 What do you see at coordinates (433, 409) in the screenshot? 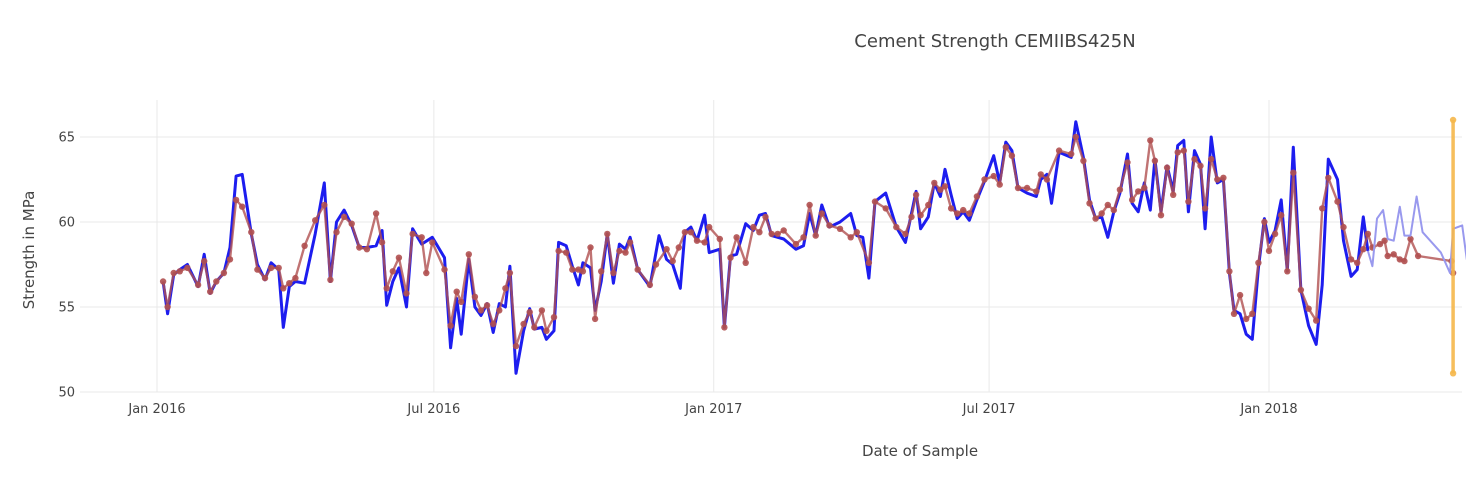
I see `x-tick-label: Jul 2016` at bounding box center [433, 409].